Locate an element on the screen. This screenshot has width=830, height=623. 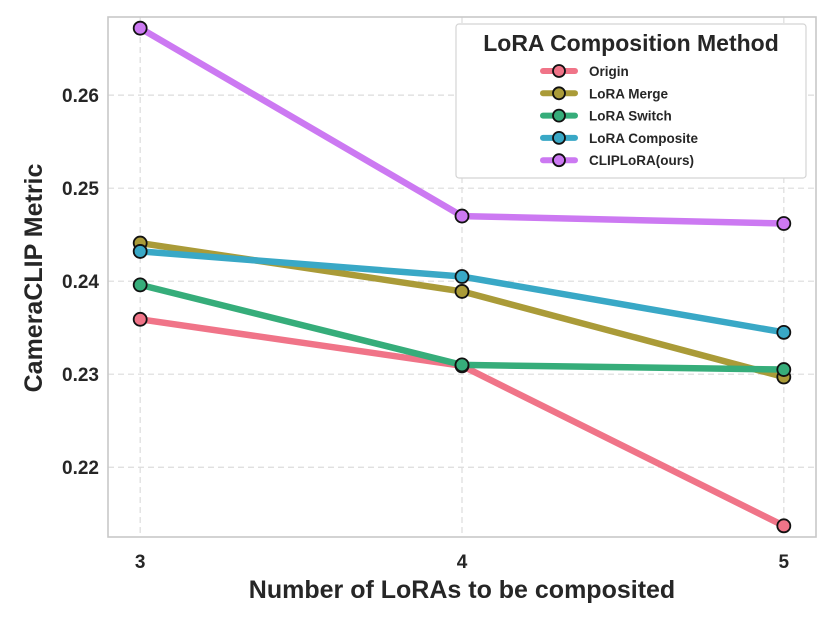
legend-label: CLIPLoRA(ours) is located at coordinates (641, 160).